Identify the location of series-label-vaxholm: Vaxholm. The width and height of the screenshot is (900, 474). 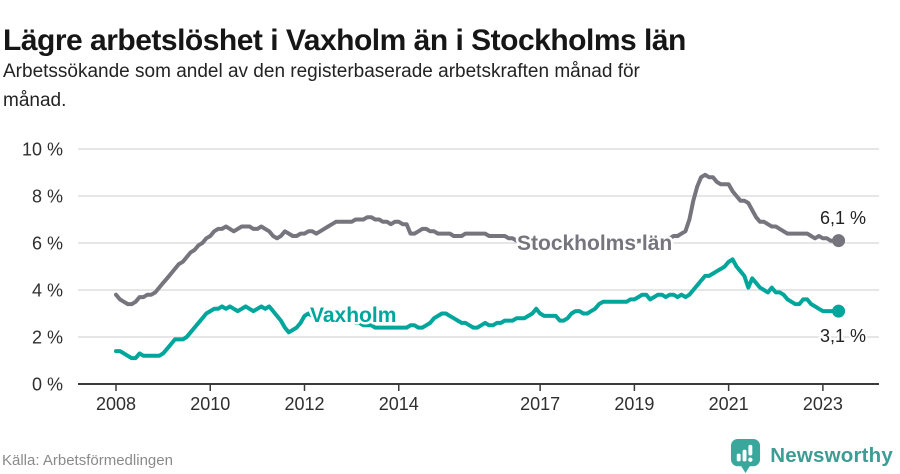
(353, 315).